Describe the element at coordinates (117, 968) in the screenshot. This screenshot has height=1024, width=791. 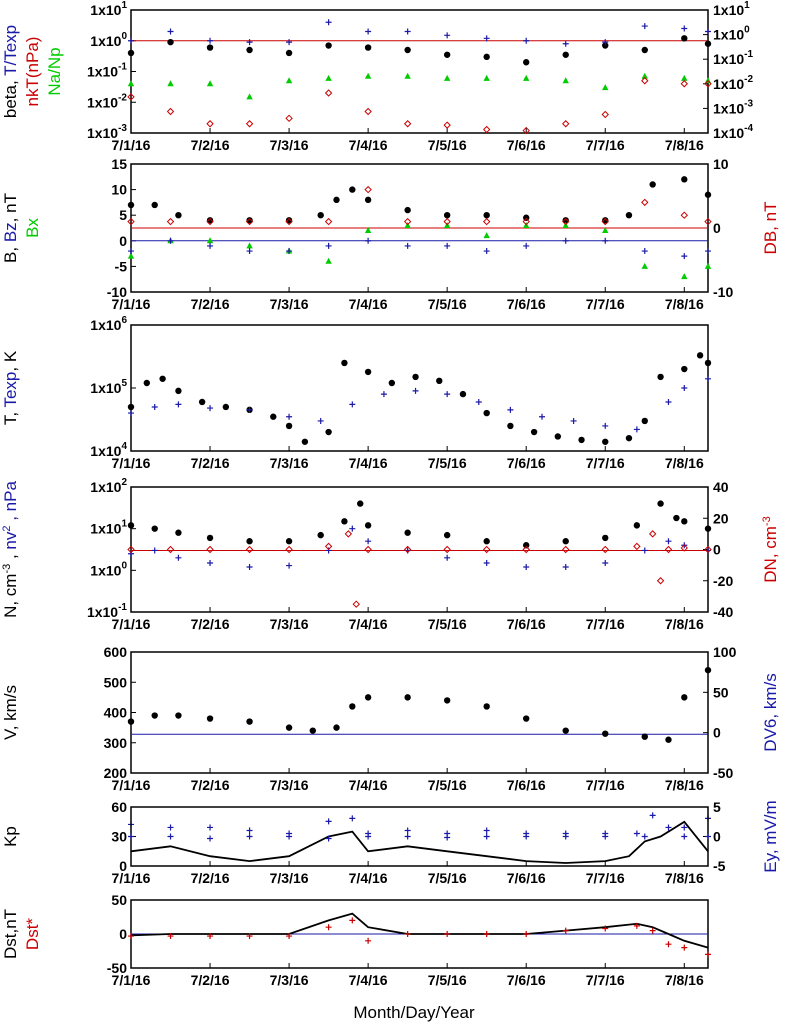
I see `y-tick-label-left: -50` at that location.